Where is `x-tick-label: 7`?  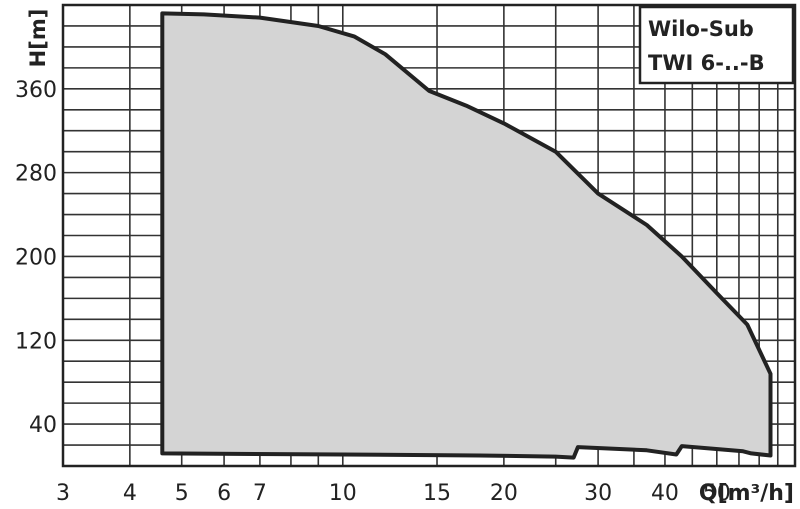
x-tick-label: 7 is located at coordinates (260, 493).